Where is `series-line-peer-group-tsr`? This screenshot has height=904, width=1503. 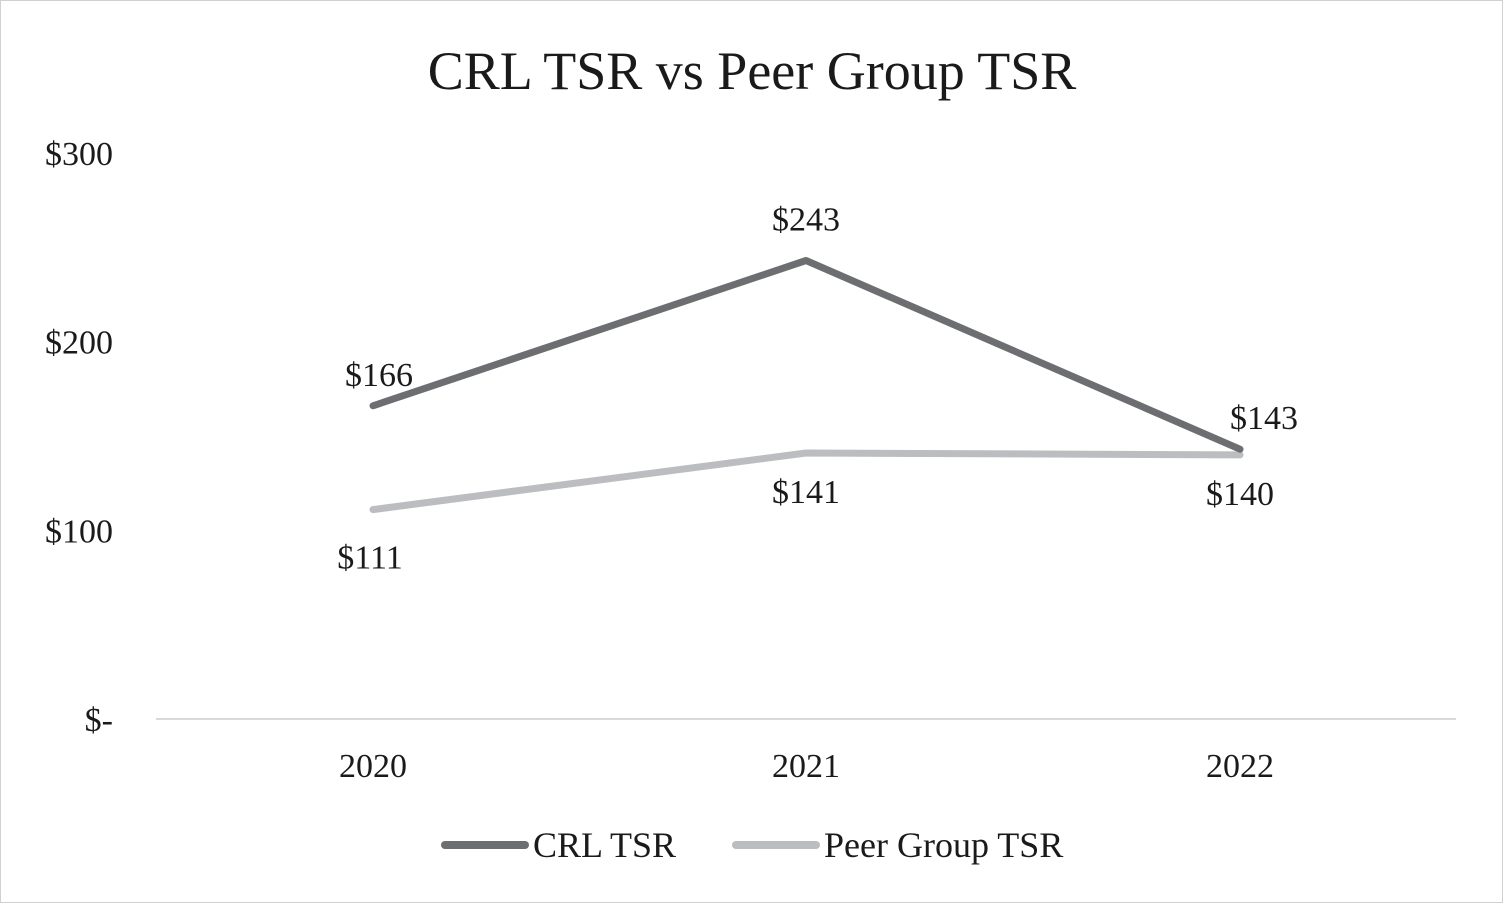
series-line-peer-group-tsr is located at coordinates (806, 481).